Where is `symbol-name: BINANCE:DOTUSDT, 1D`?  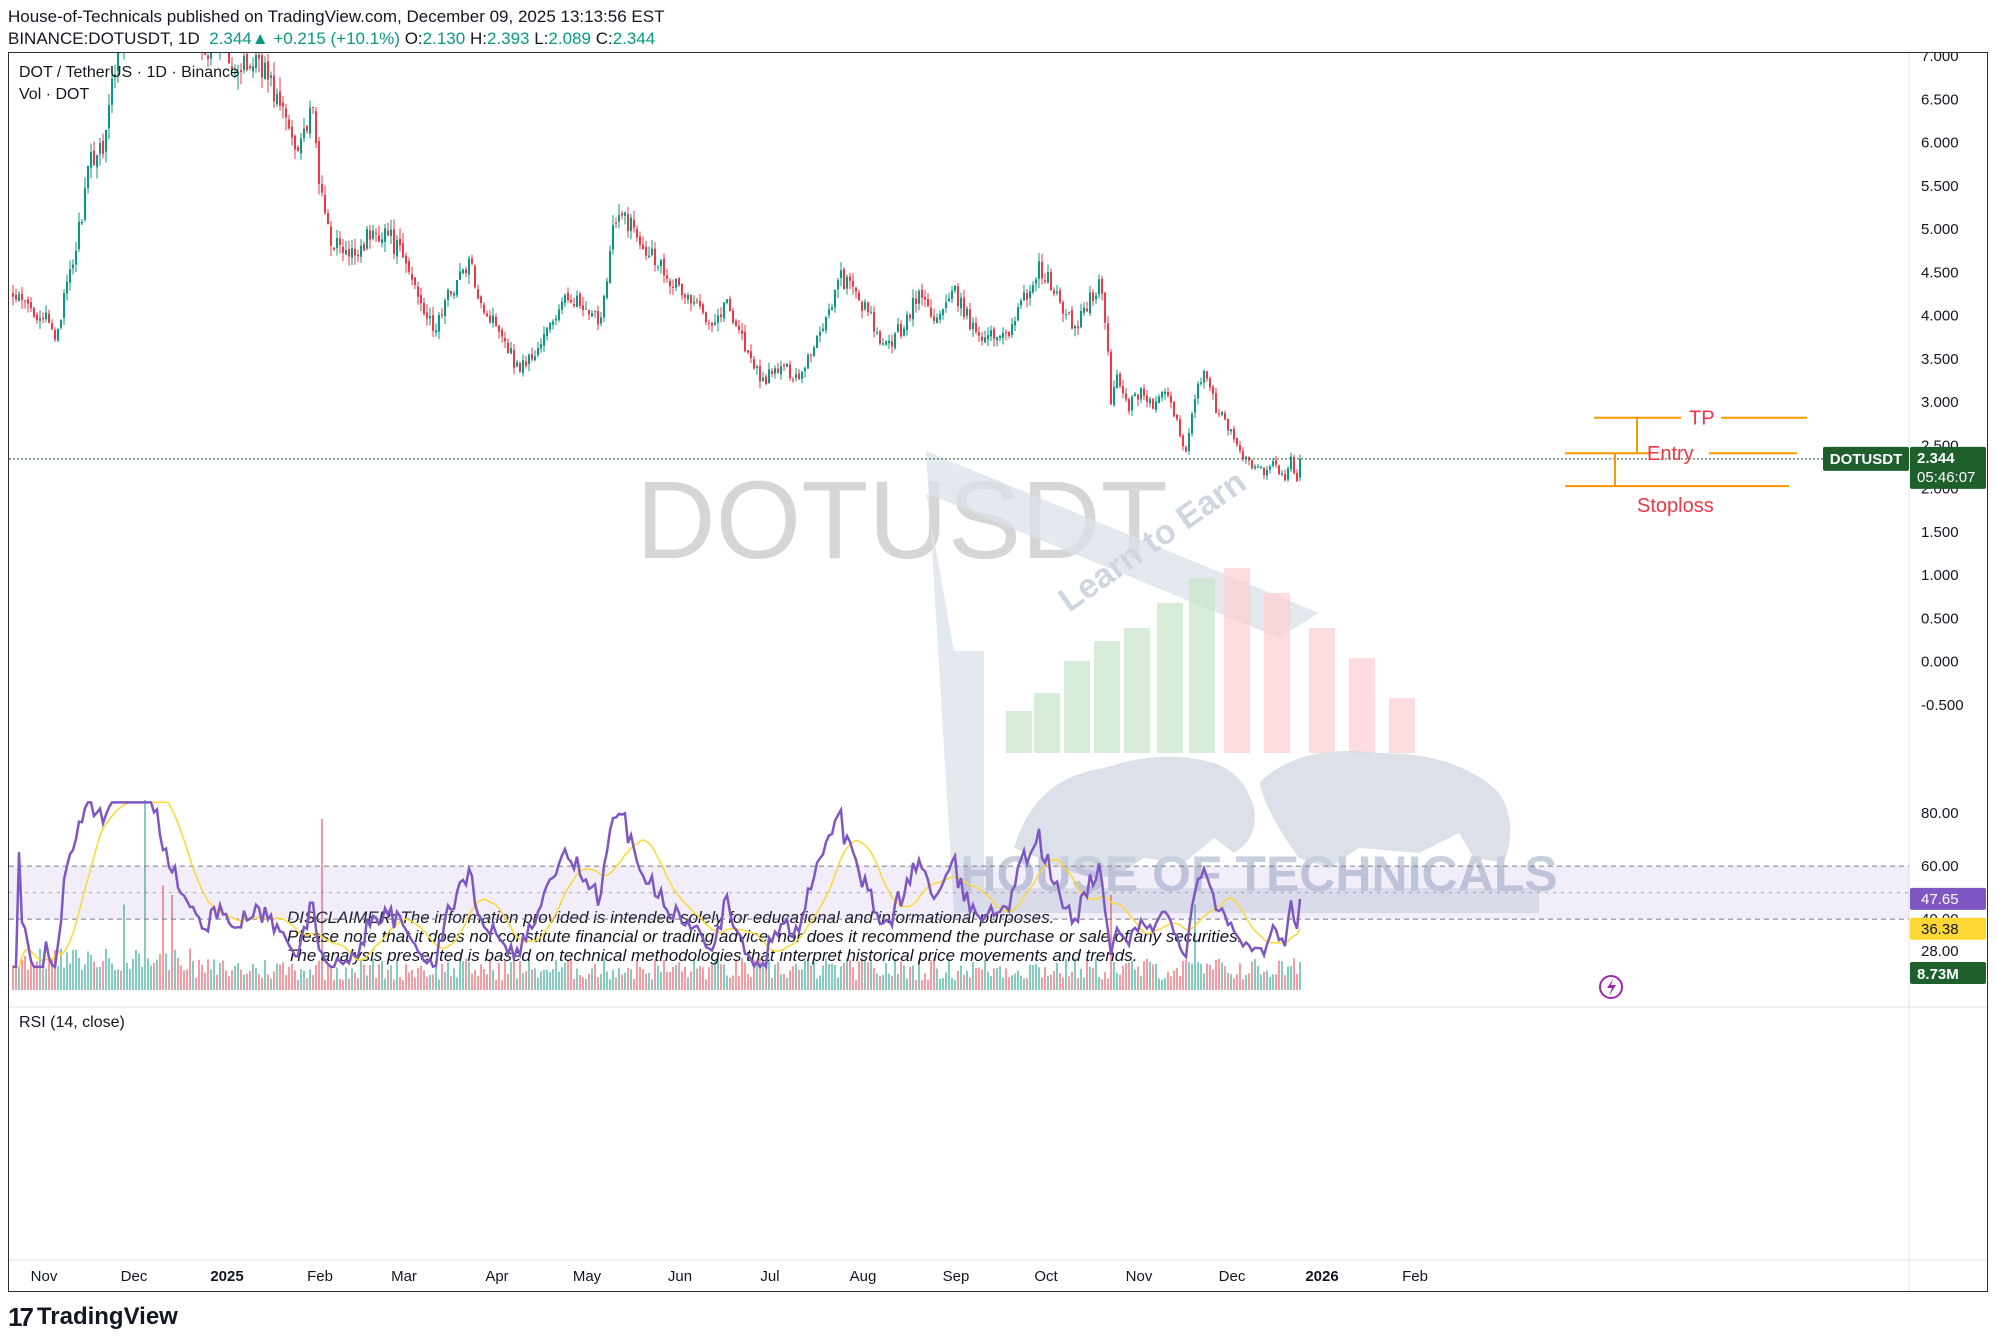 symbol-name: BINANCE:DOTUSDT, 1D is located at coordinates (104, 38).